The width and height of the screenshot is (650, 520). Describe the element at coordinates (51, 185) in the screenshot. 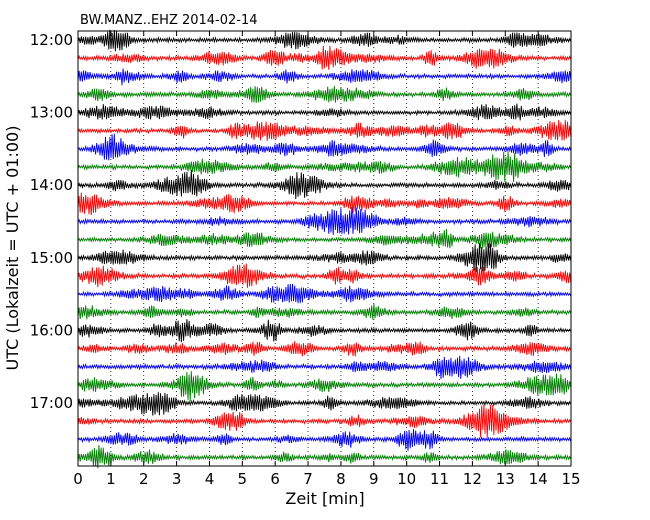

I see `y-tick-label: 14:00` at that location.